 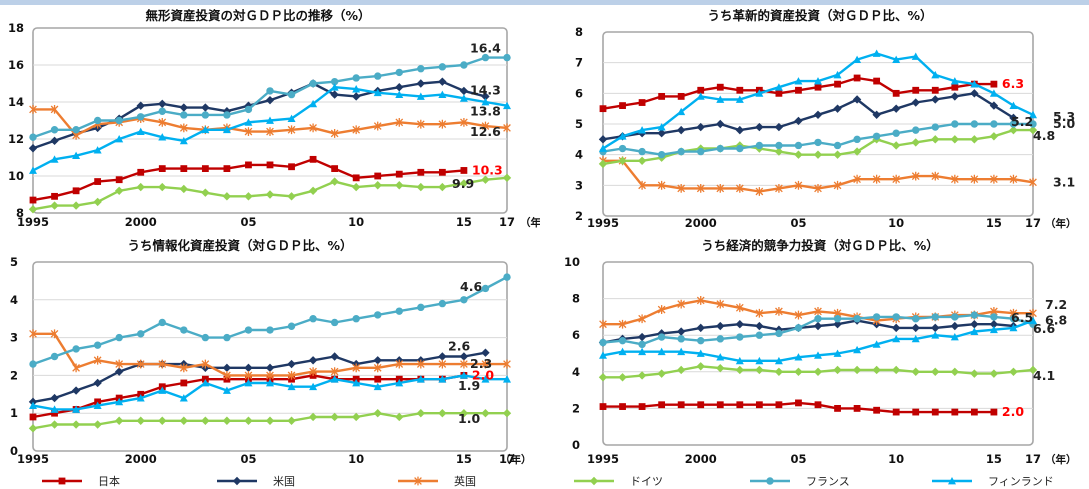 What do you see at coordinates (248, 459) in the screenshot?
I see `x-tick-label: 05` at bounding box center [248, 459].